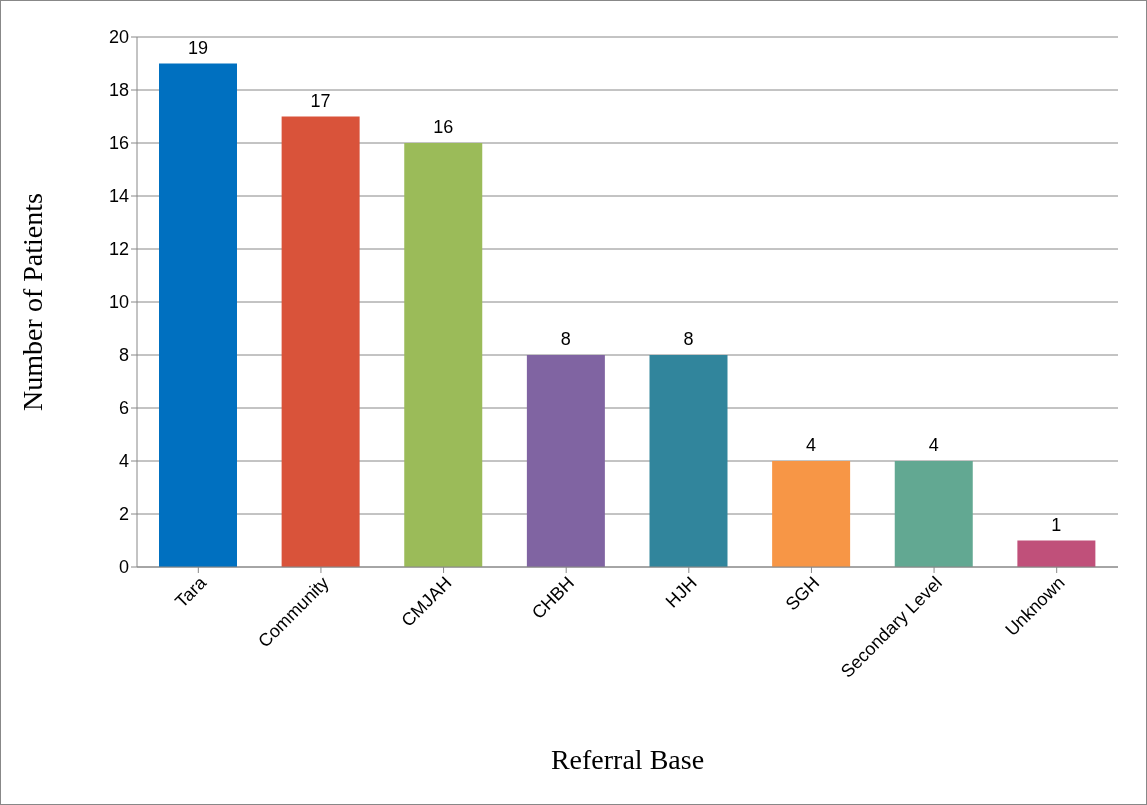 This screenshot has width=1147, height=805. Describe the element at coordinates (118, 302) in the screenshot. I see `y-tick-label: 10` at that location.